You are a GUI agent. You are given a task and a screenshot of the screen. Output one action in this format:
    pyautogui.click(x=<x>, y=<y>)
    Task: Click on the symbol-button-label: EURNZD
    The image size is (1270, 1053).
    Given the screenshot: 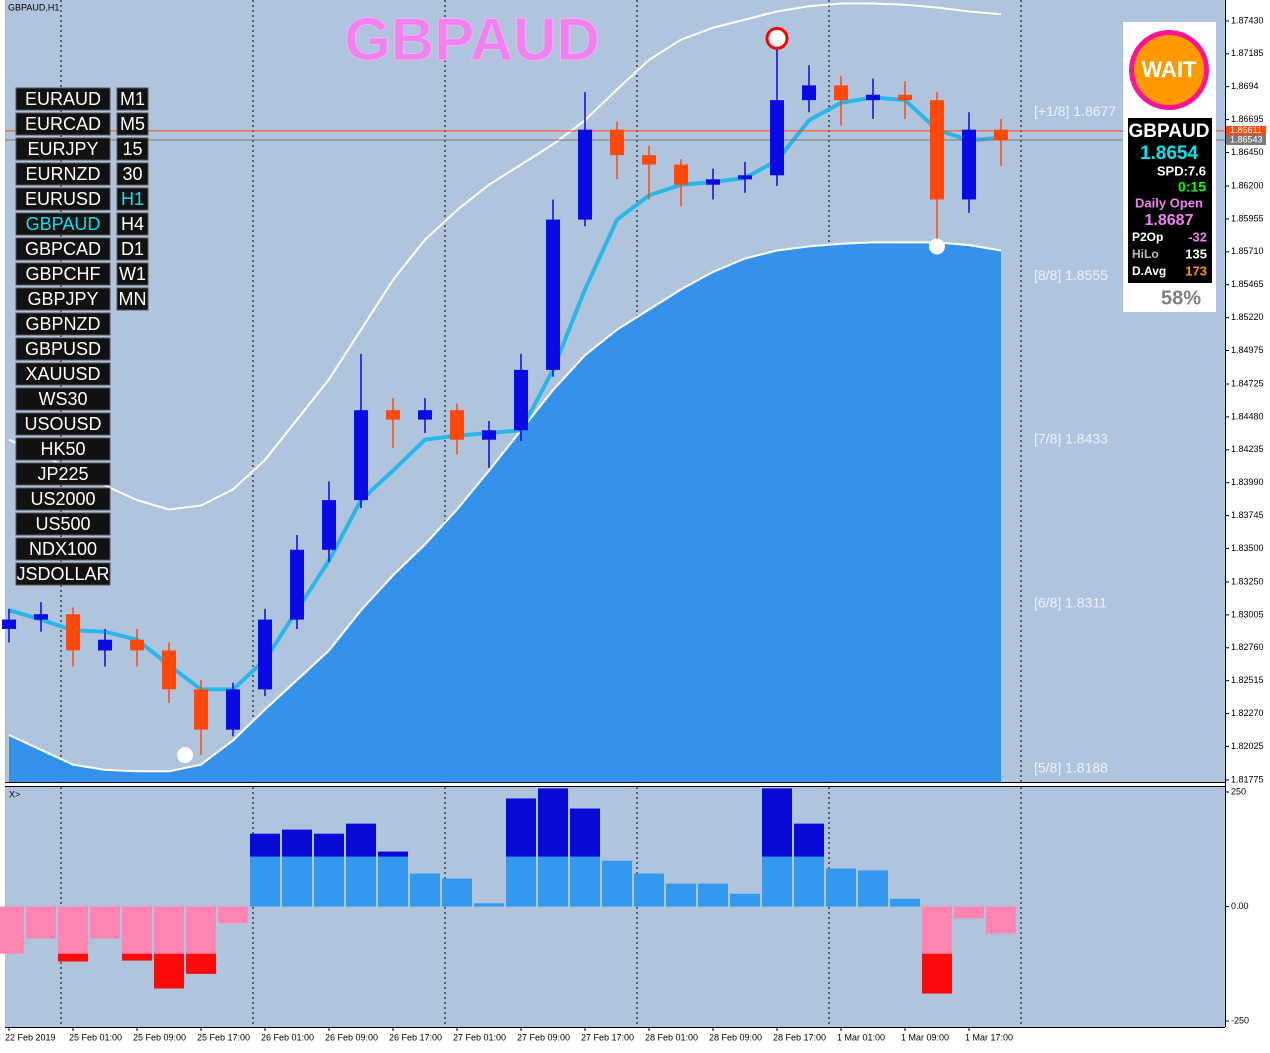 What is the action you would take?
    pyautogui.click(x=63, y=174)
    